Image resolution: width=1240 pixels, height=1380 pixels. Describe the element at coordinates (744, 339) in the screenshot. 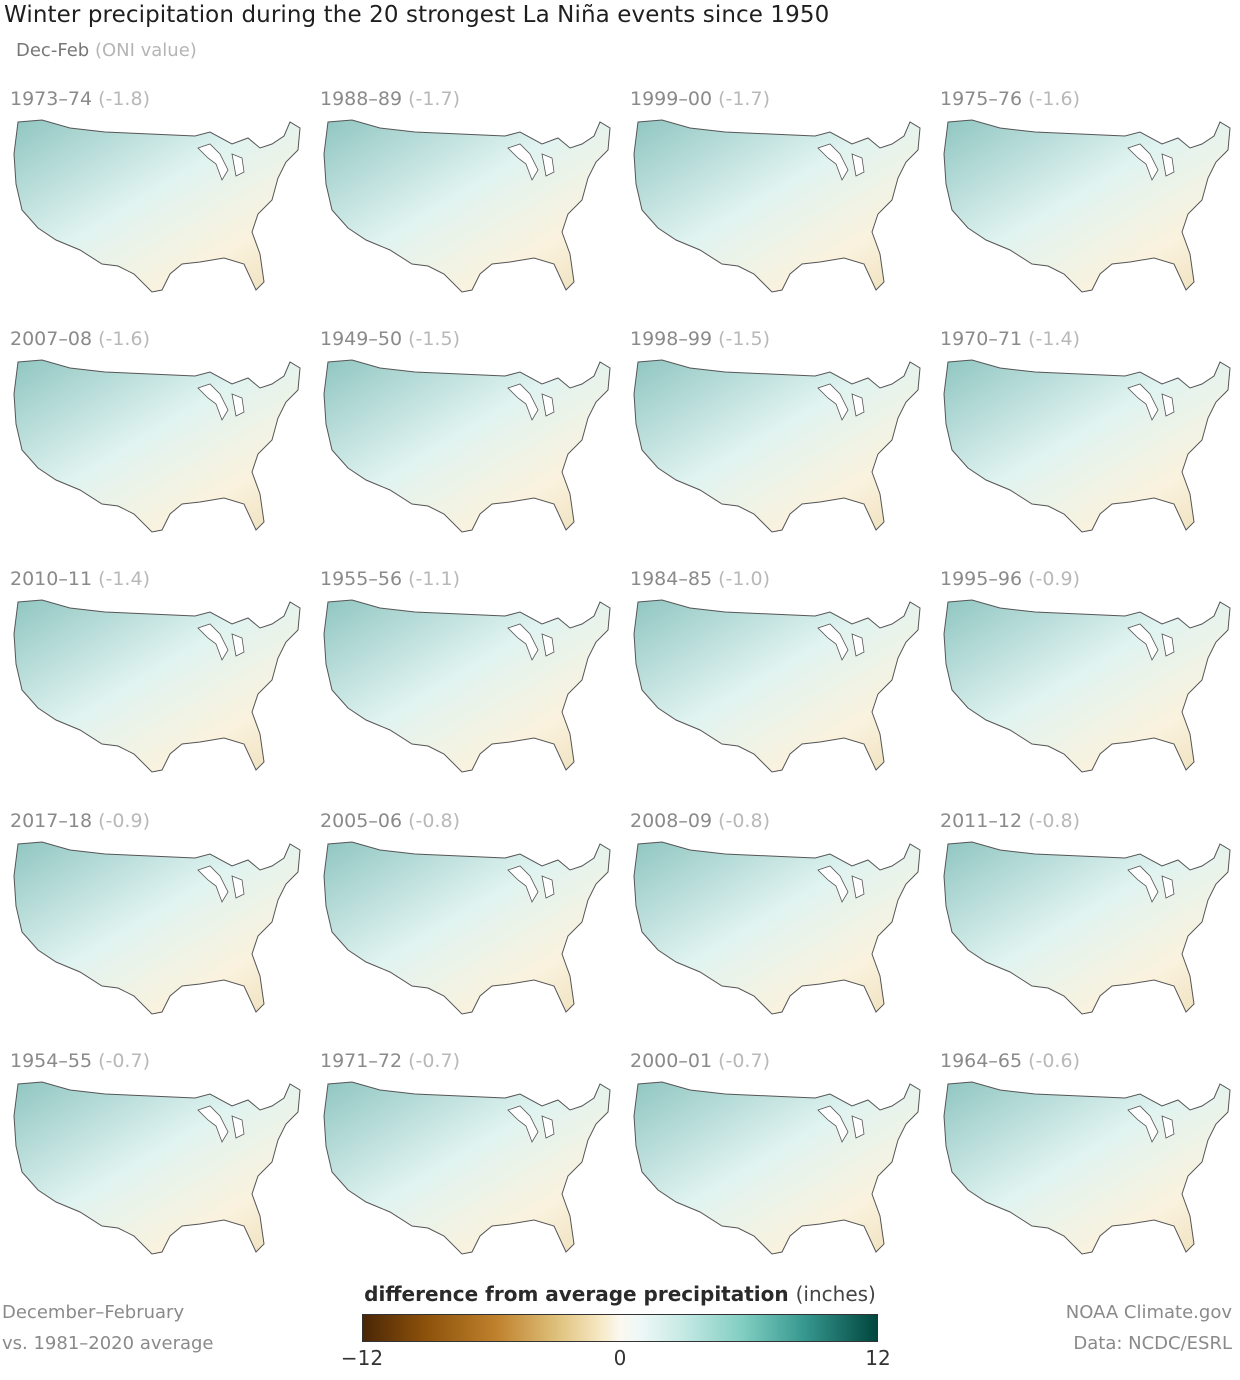

I see `panel-oni-value: (-1.5)` at that location.